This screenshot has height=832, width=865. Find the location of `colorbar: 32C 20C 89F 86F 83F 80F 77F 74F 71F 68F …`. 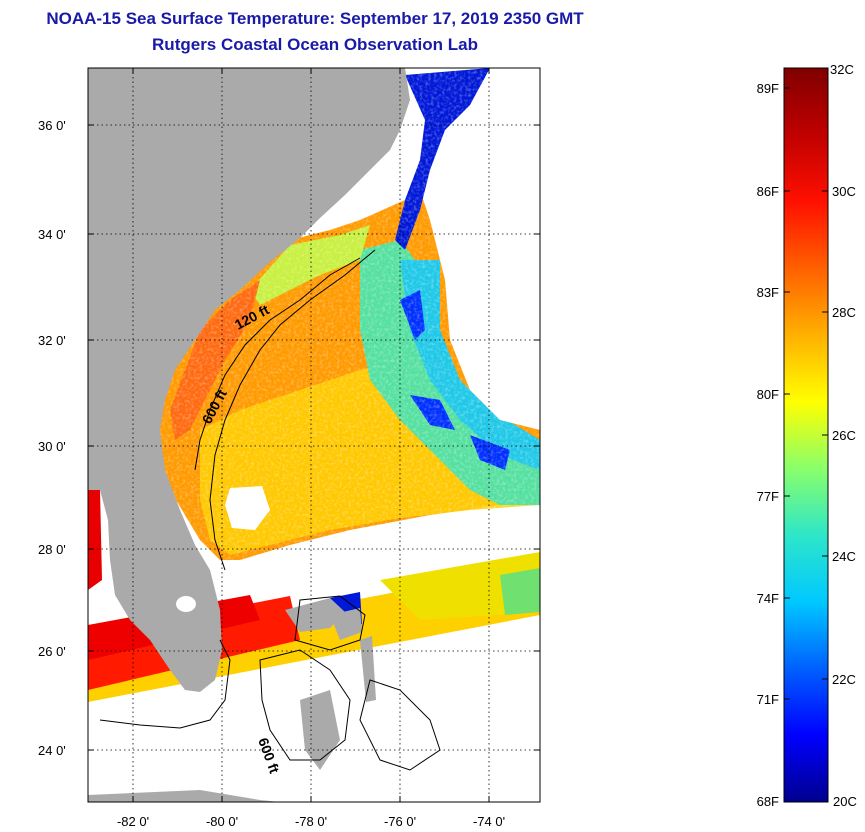

colorbar: 32C 20C 89F 86F 83F 80F 77F 74F 71F 68F … is located at coordinates (807, 435).